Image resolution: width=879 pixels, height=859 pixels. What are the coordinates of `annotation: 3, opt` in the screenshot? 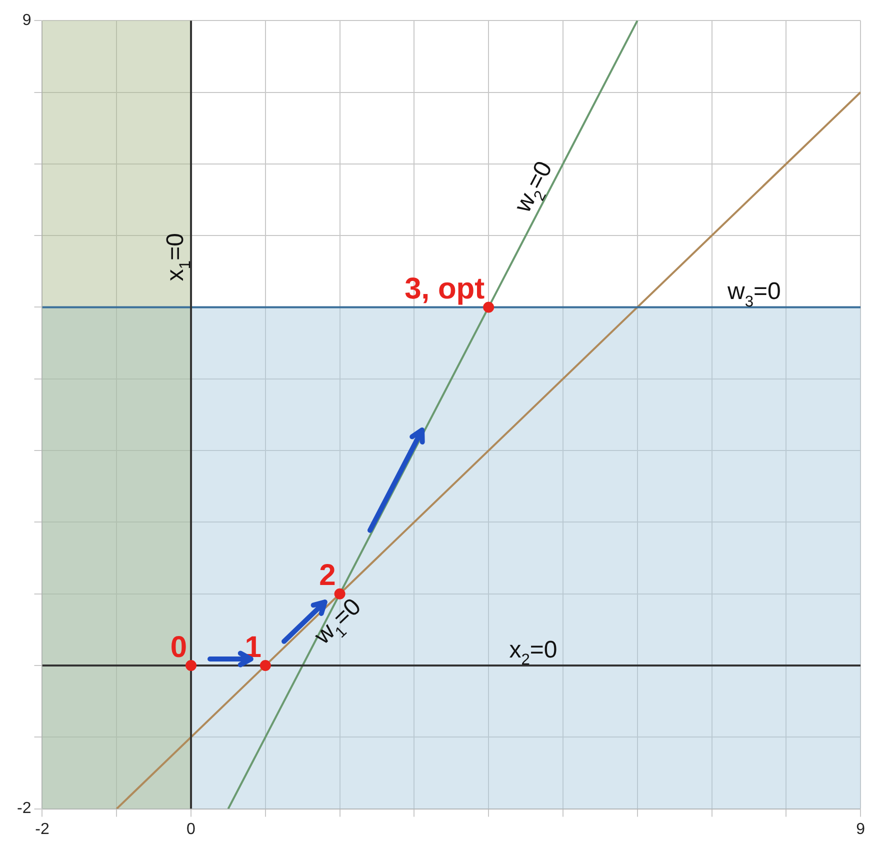 It's located at (444, 289).